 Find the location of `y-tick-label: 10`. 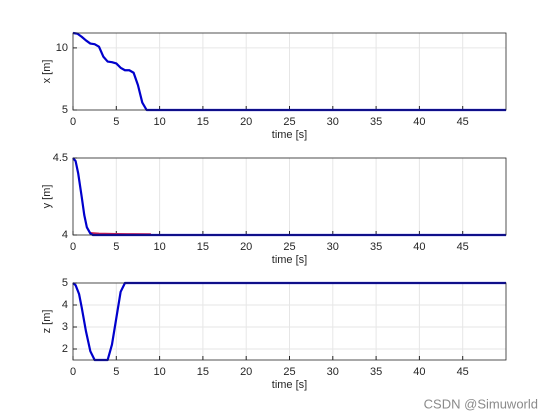

y-tick-label: 10 is located at coordinates (62, 48).